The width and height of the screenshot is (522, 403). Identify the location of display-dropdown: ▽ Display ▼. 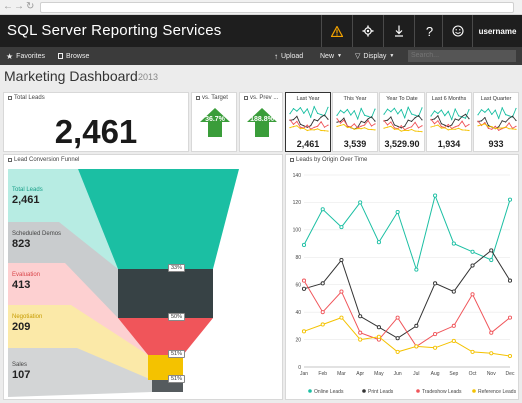
(374, 56).